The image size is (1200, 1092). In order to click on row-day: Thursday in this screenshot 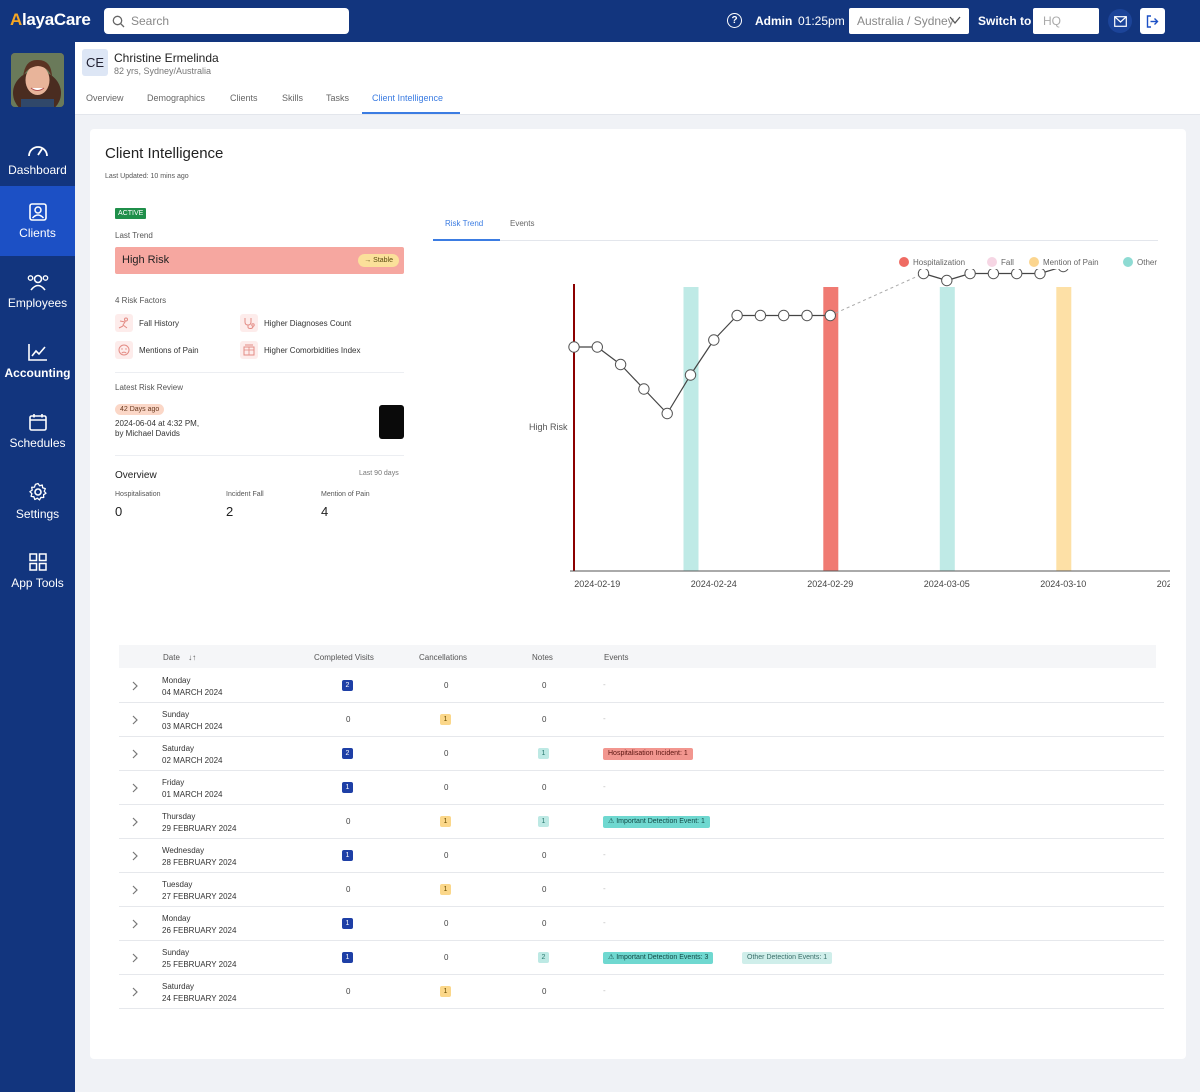, I will do `click(179, 816)`.